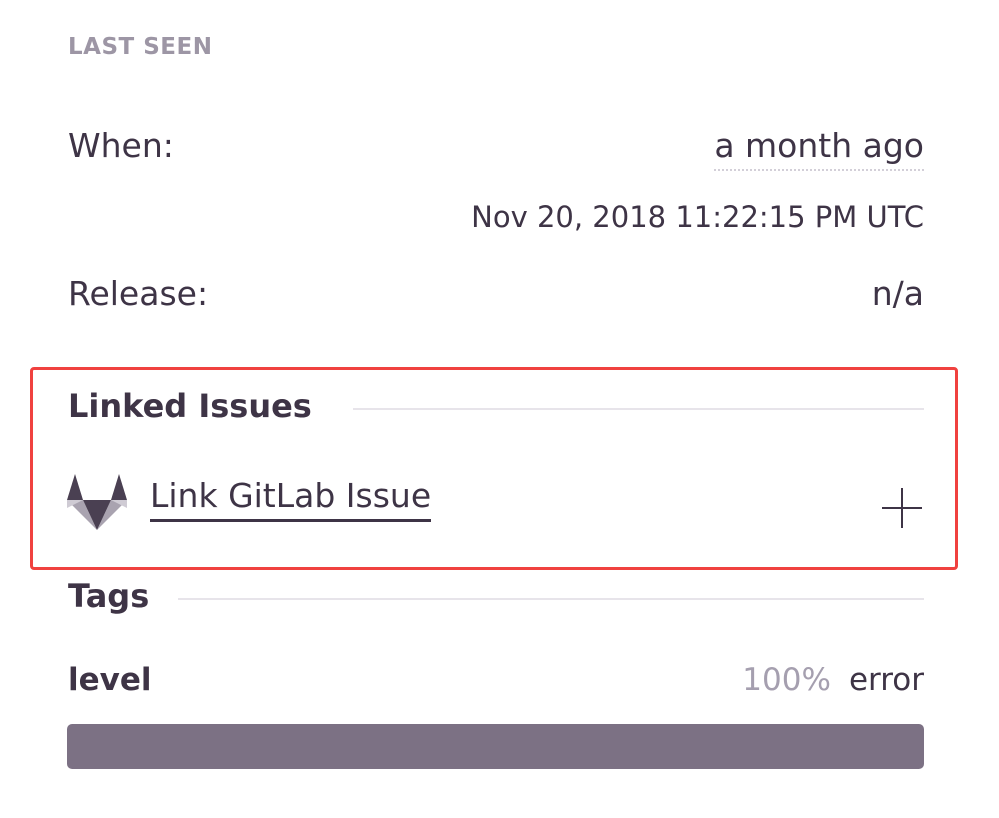 The image size is (999, 818). I want to click on plus-icon, so click(902, 508).